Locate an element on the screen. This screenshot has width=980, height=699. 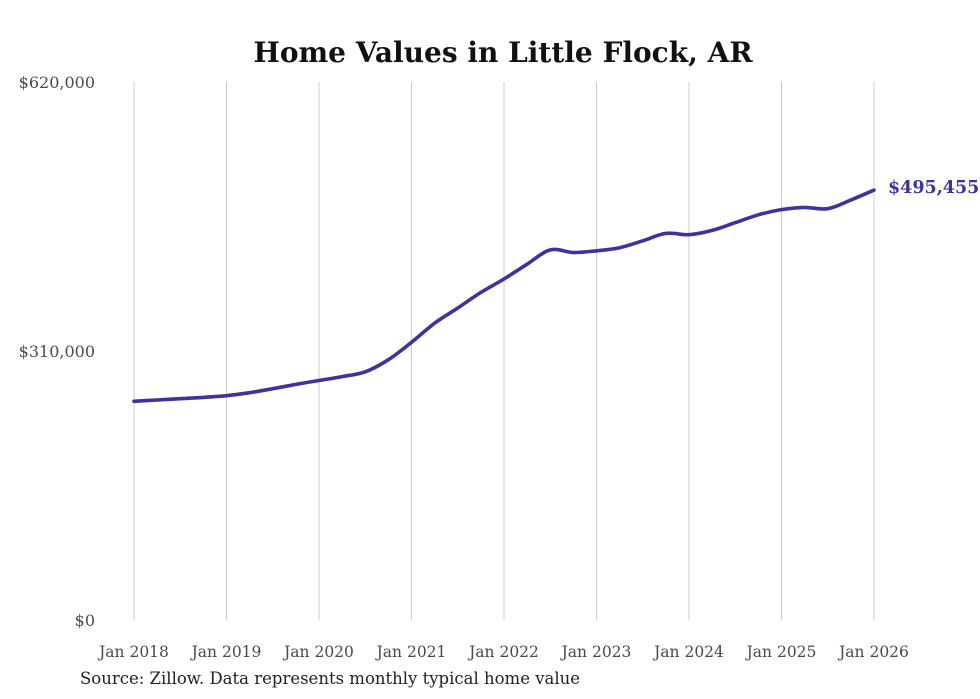
y-tick-label: $310,000 is located at coordinates (57, 351).